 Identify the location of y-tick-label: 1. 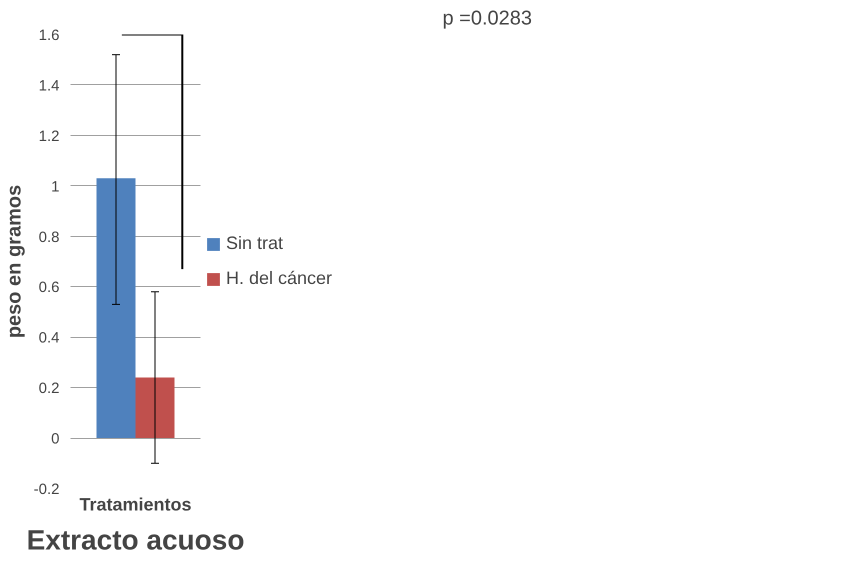
(55, 187).